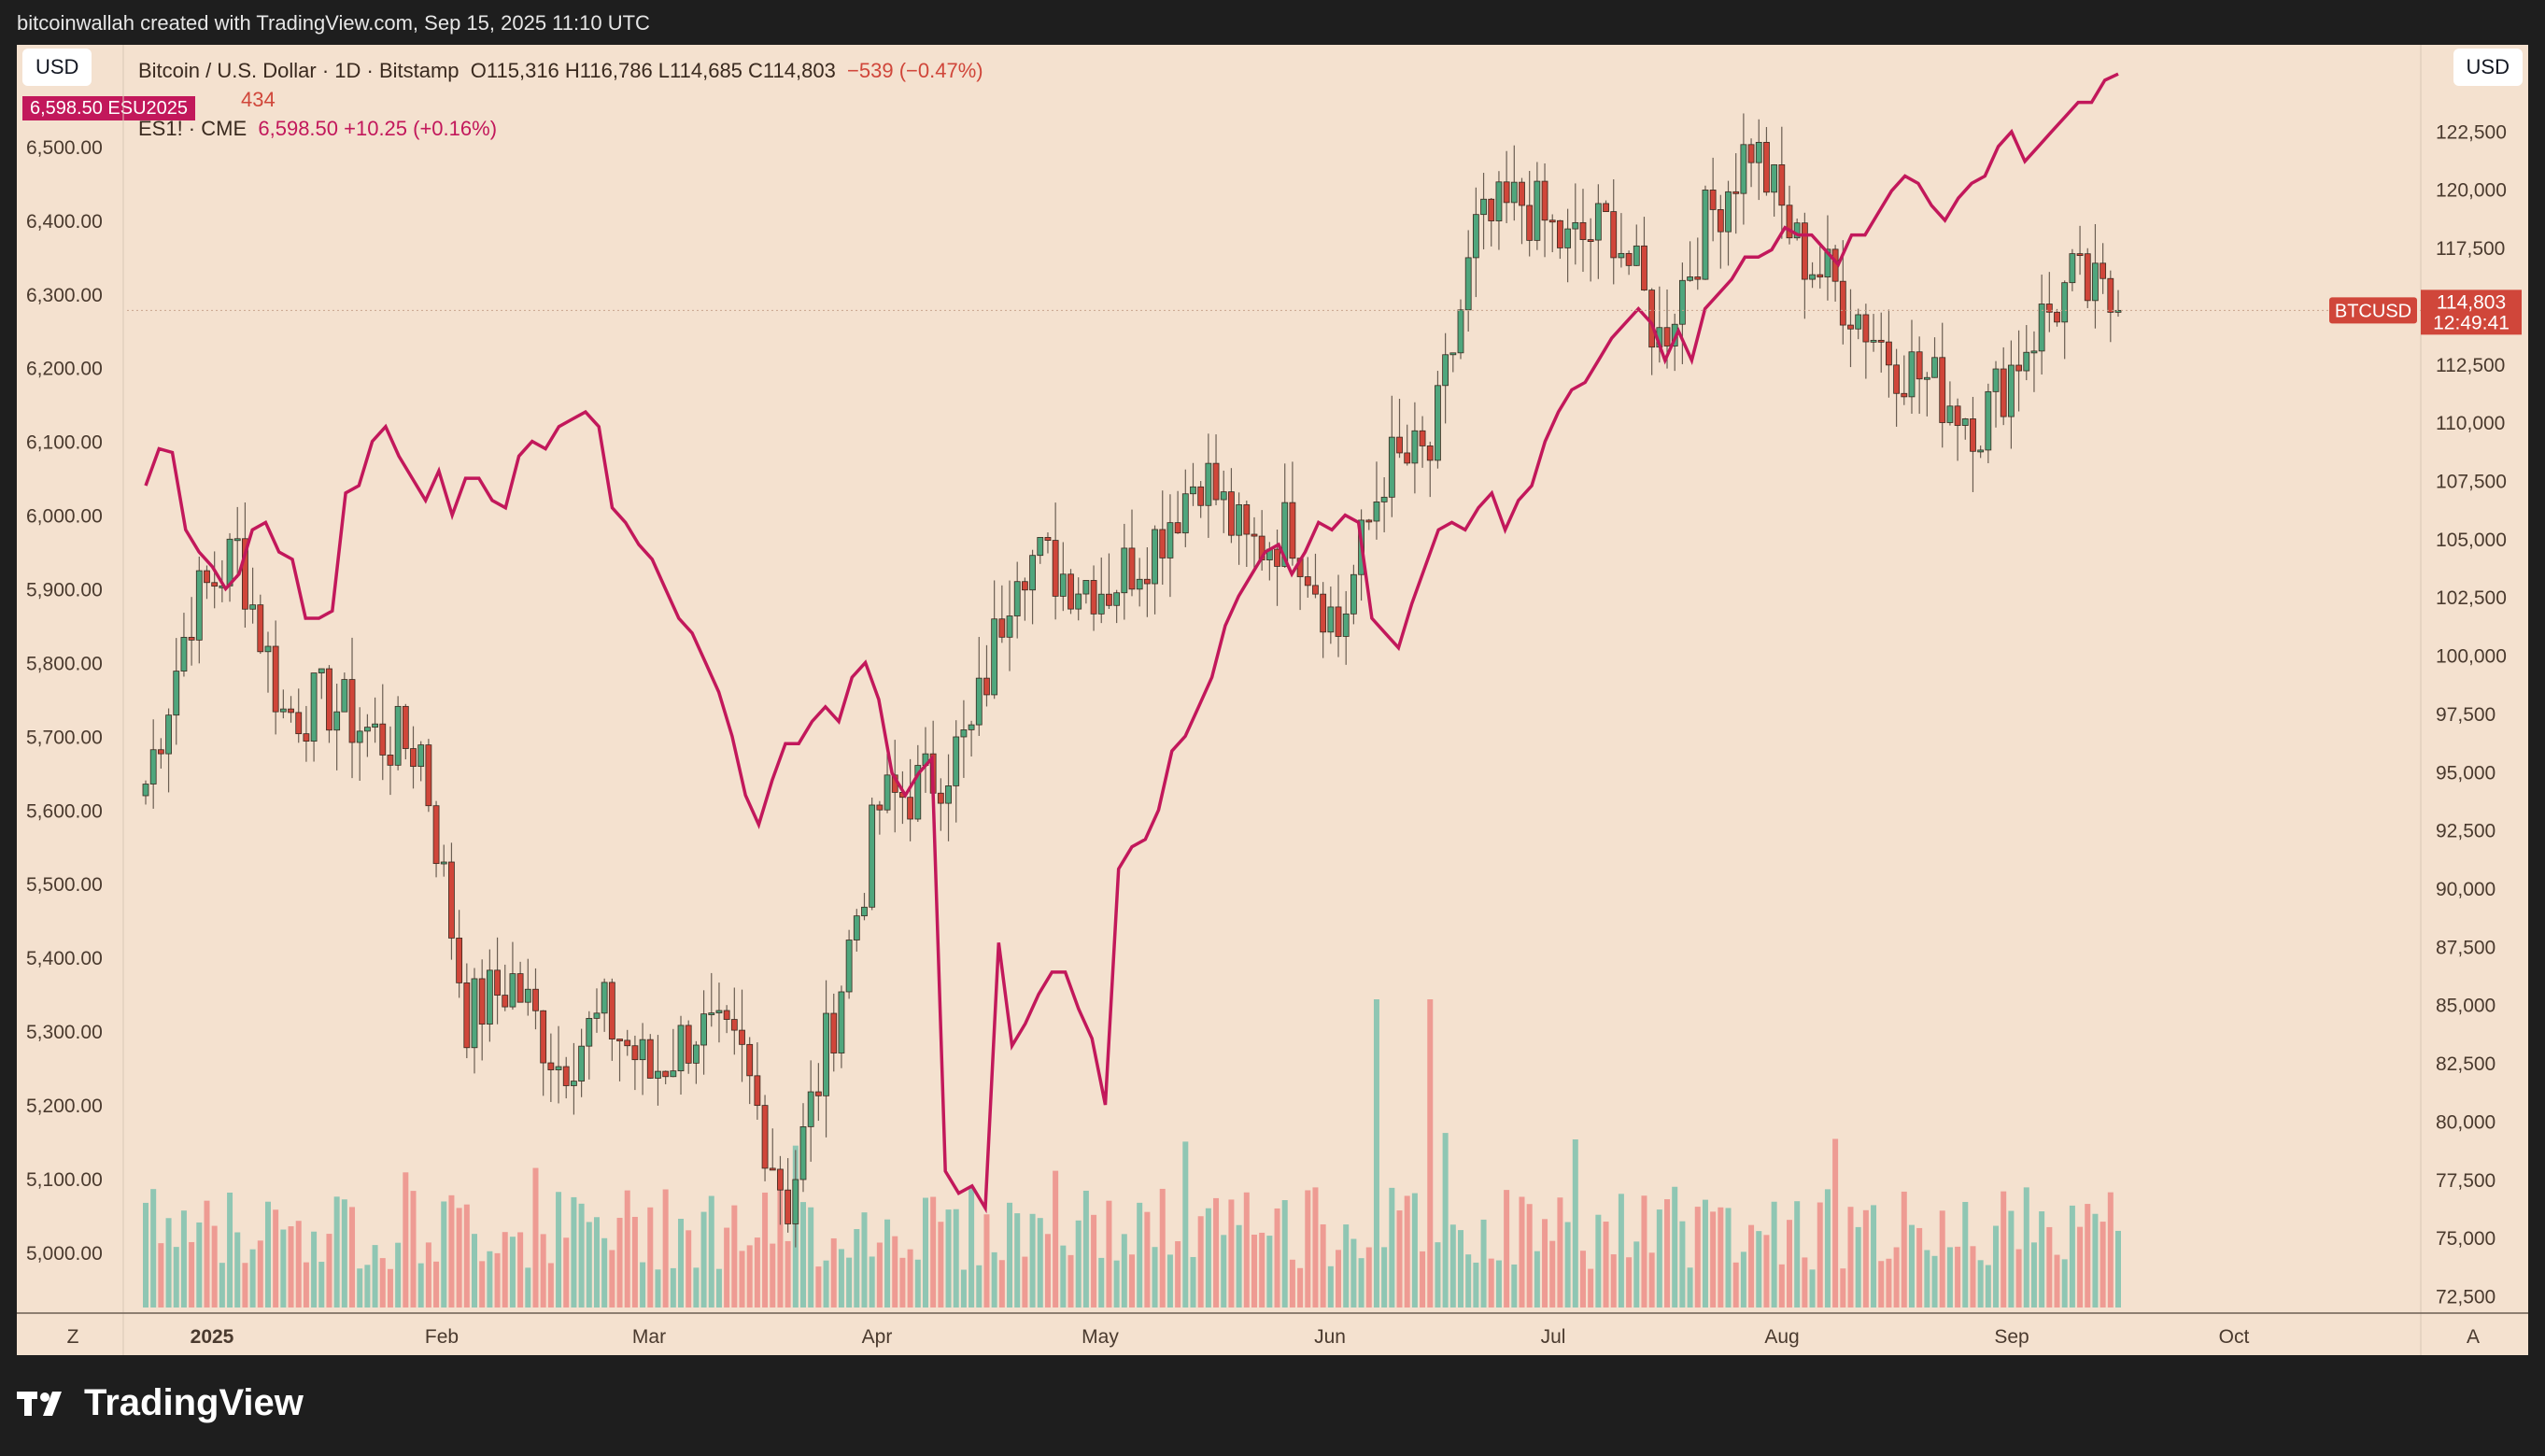 The width and height of the screenshot is (2545, 1456). I want to click on auto-scale-toggle: A, so click(2473, 1337).